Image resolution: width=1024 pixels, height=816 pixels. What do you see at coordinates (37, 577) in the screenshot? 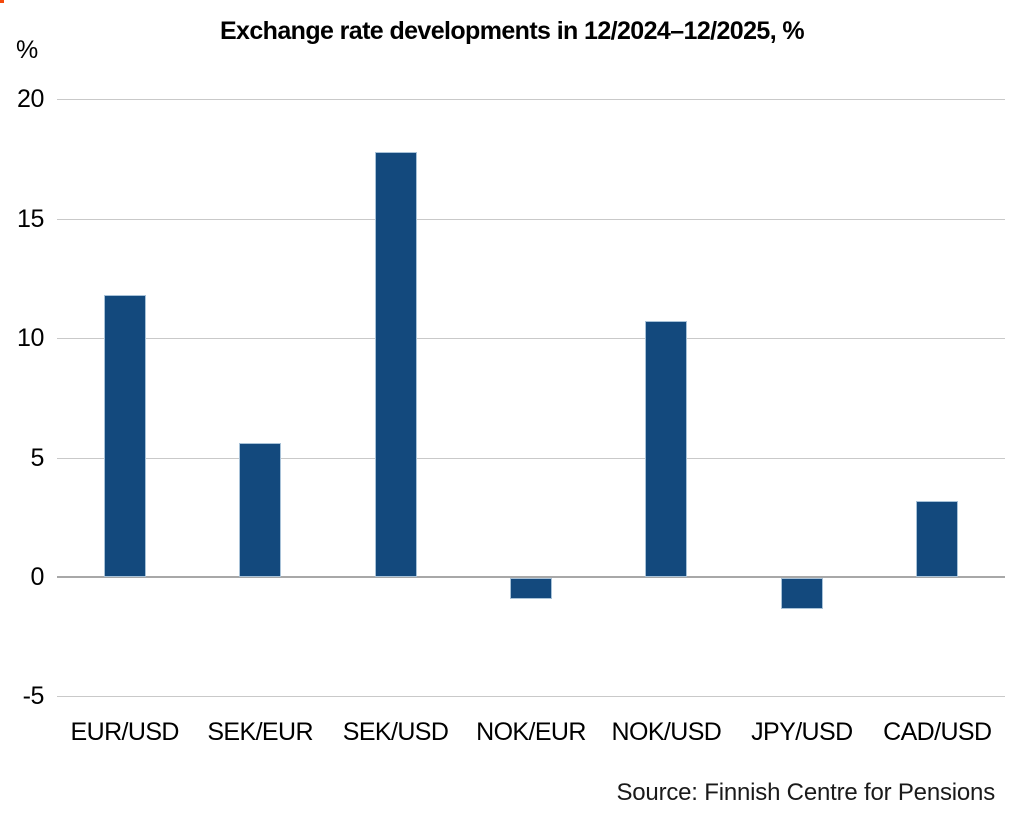
I see `y-tick-label-0: 0` at bounding box center [37, 577].